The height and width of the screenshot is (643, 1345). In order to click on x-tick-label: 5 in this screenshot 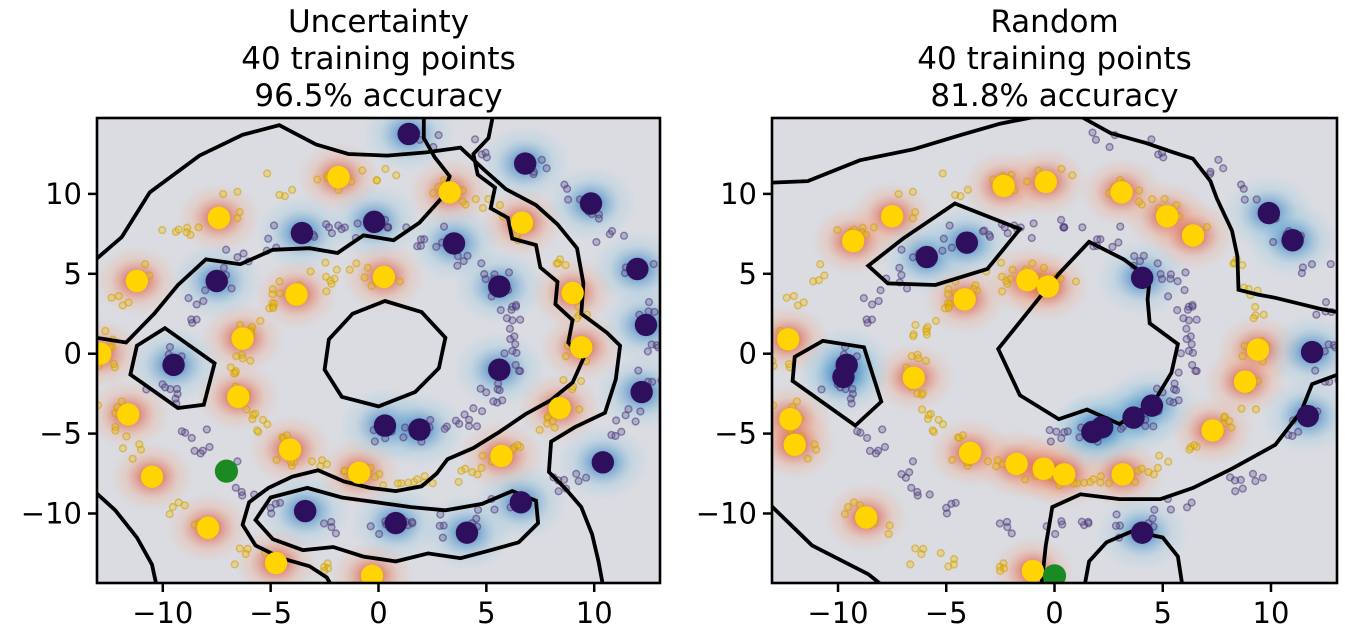, I will do `click(486, 613)`.